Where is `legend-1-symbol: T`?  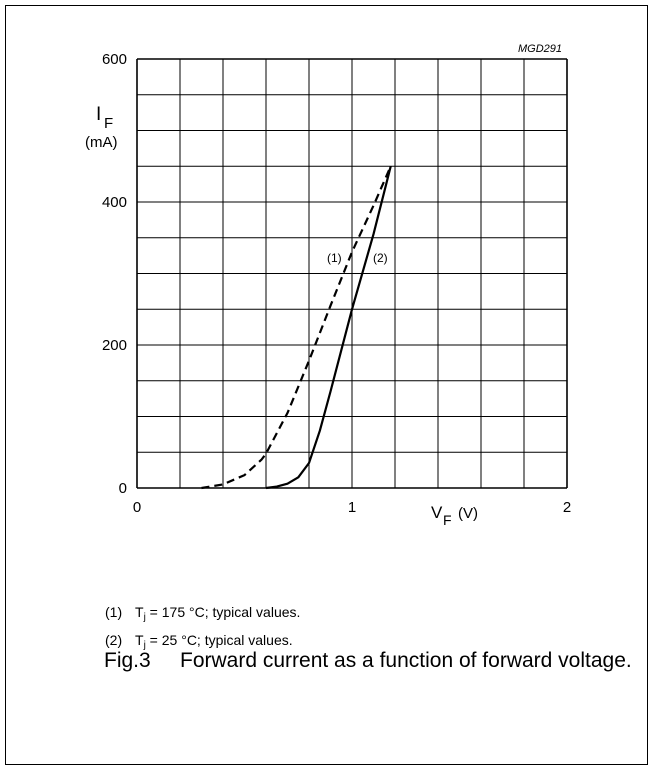 legend-1-symbol: T is located at coordinates (139, 612).